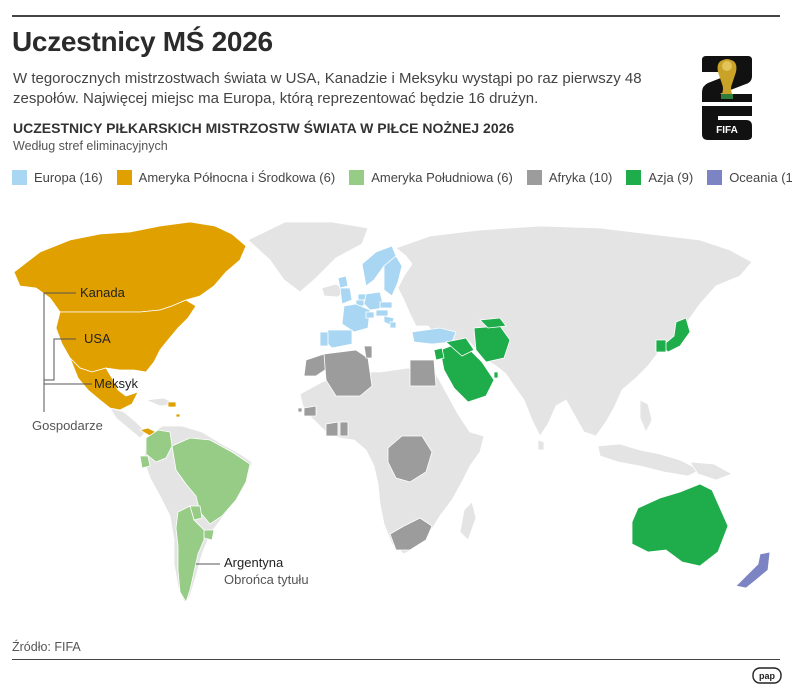 The width and height of the screenshot is (792, 693). What do you see at coordinates (753, 570) in the screenshot?
I see `country-new-zealand` at bounding box center [753, 570].